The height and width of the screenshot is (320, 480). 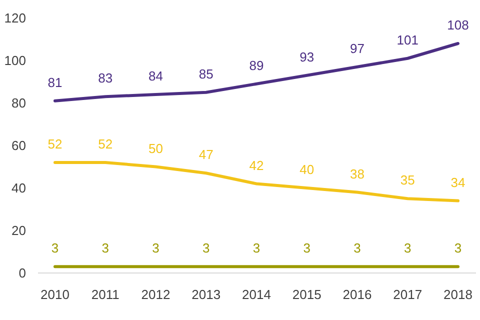 What do you see at coordinates (256, 294) in the screenshot?
I see `x-tick-label: 2014` at bounding box center [256, 294].